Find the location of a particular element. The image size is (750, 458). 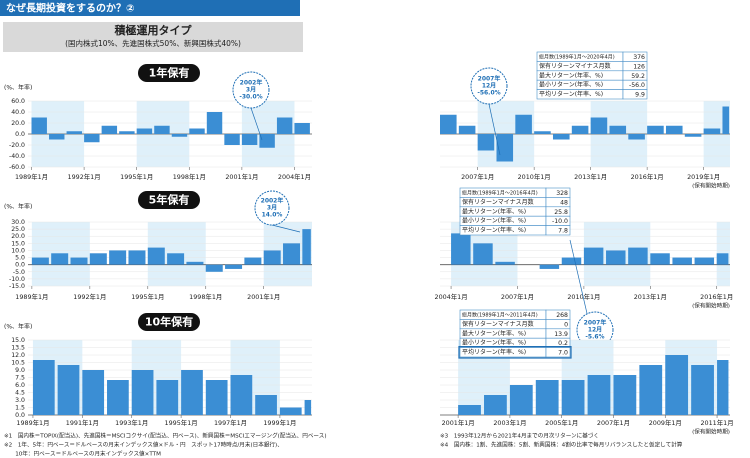

y-tick-label: 0.0 is located at coordinates (20, 134).